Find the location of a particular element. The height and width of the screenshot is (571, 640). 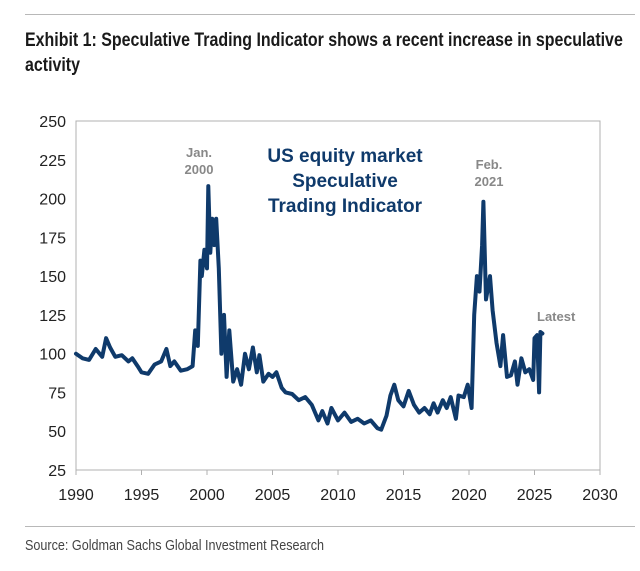

annotation-jan: Jan. is located at coordinates (199, 152).